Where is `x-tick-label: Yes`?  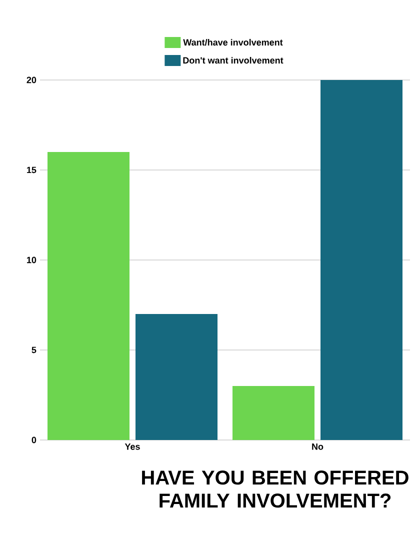 x-tick-label: Yes is located at coordinates (132, 447).